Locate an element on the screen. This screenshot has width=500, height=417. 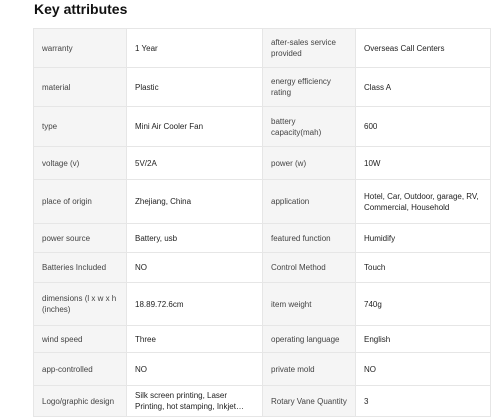
attribute-label: Batteries Included is located at coordinates (80, 267).